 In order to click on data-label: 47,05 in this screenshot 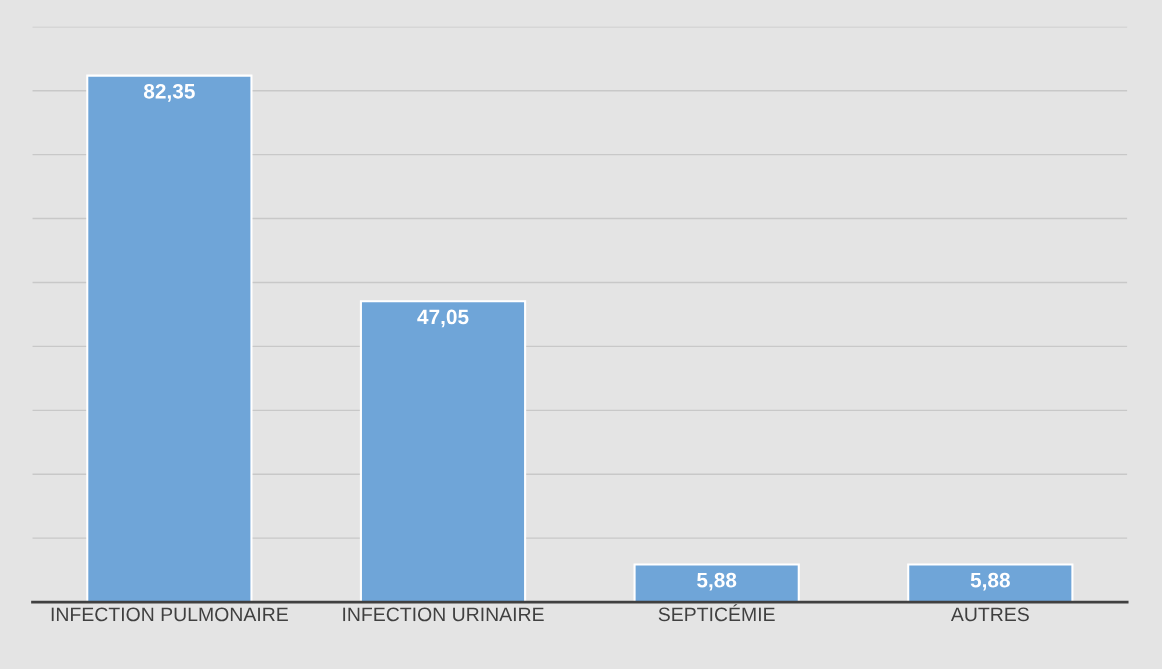, I will do `click(443, 318)`.